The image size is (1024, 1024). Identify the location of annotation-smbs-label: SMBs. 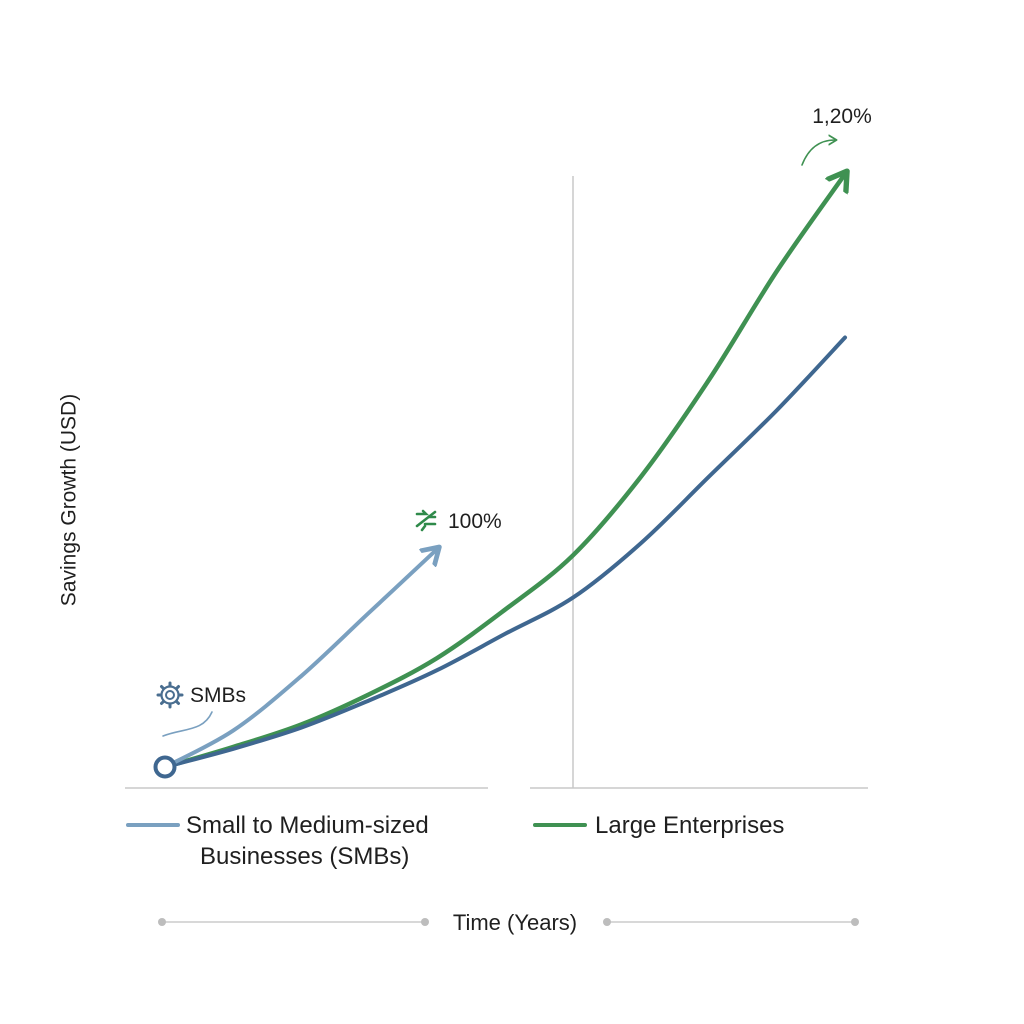
(218, 695).